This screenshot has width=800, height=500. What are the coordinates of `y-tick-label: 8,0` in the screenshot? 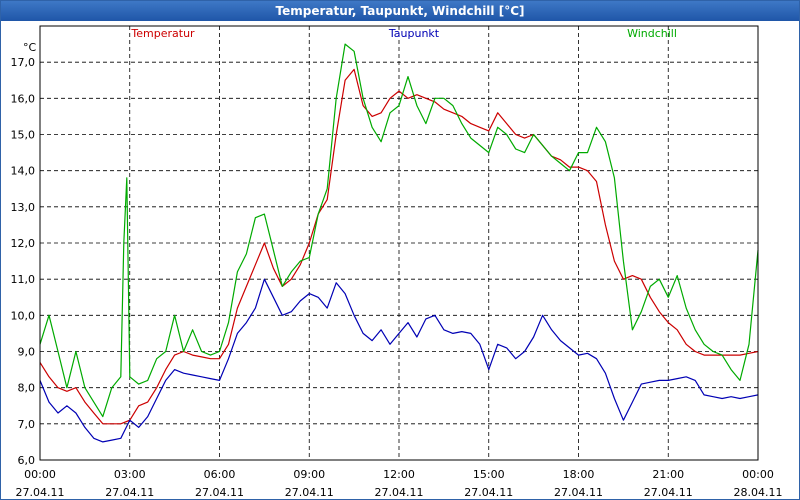 It's located at (27, 388).